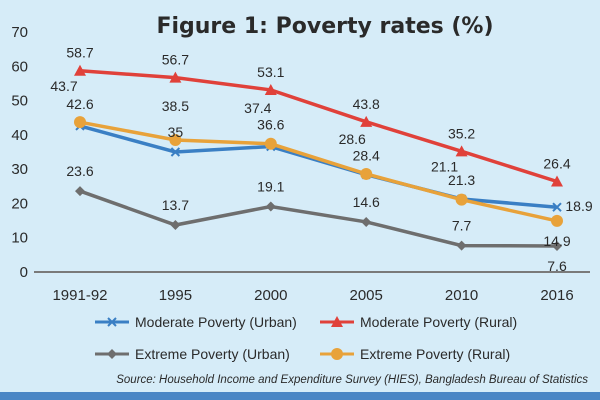 This screenshot has width=600, height=400. I want to click on data-label: 56.7, so click(175, 60).